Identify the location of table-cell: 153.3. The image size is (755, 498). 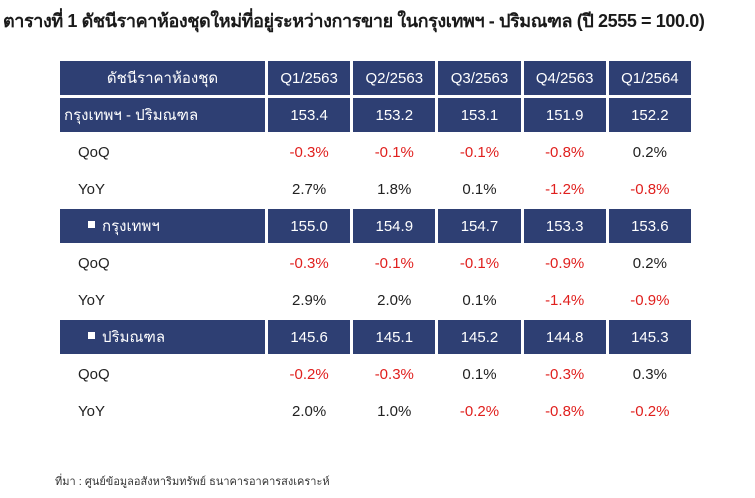
(564, 226).